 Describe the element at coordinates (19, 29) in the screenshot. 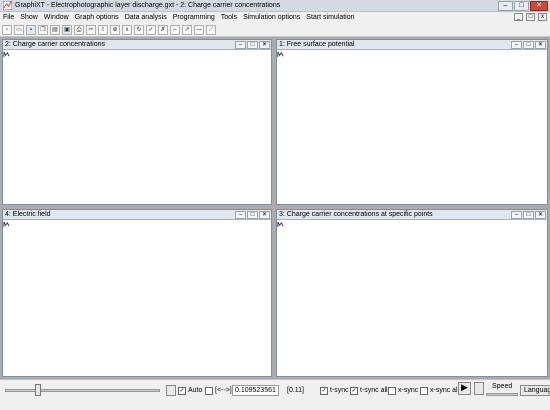

I see `open-file-icon: ▭` at that location.